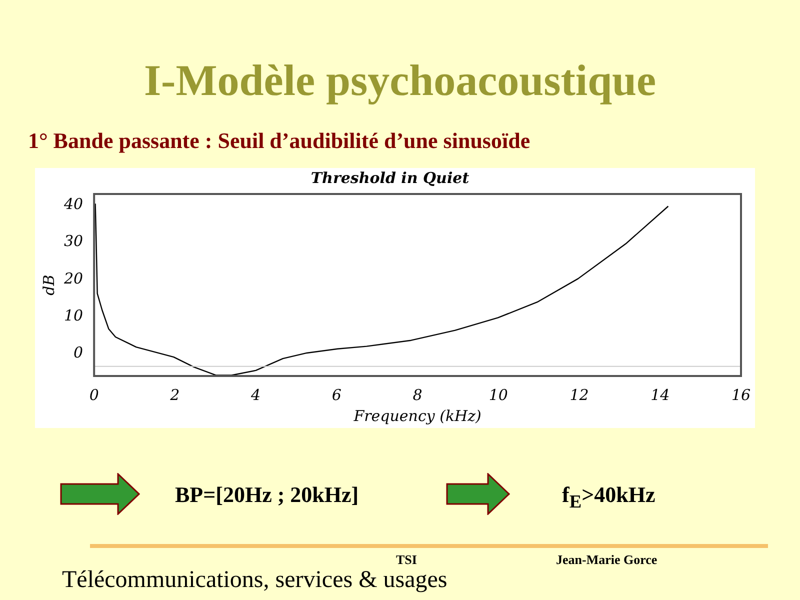  What do you see at coordinates (660, 395) in the screenshot?
I see `x-tick-label: 14` at bounding box center [660, 395].